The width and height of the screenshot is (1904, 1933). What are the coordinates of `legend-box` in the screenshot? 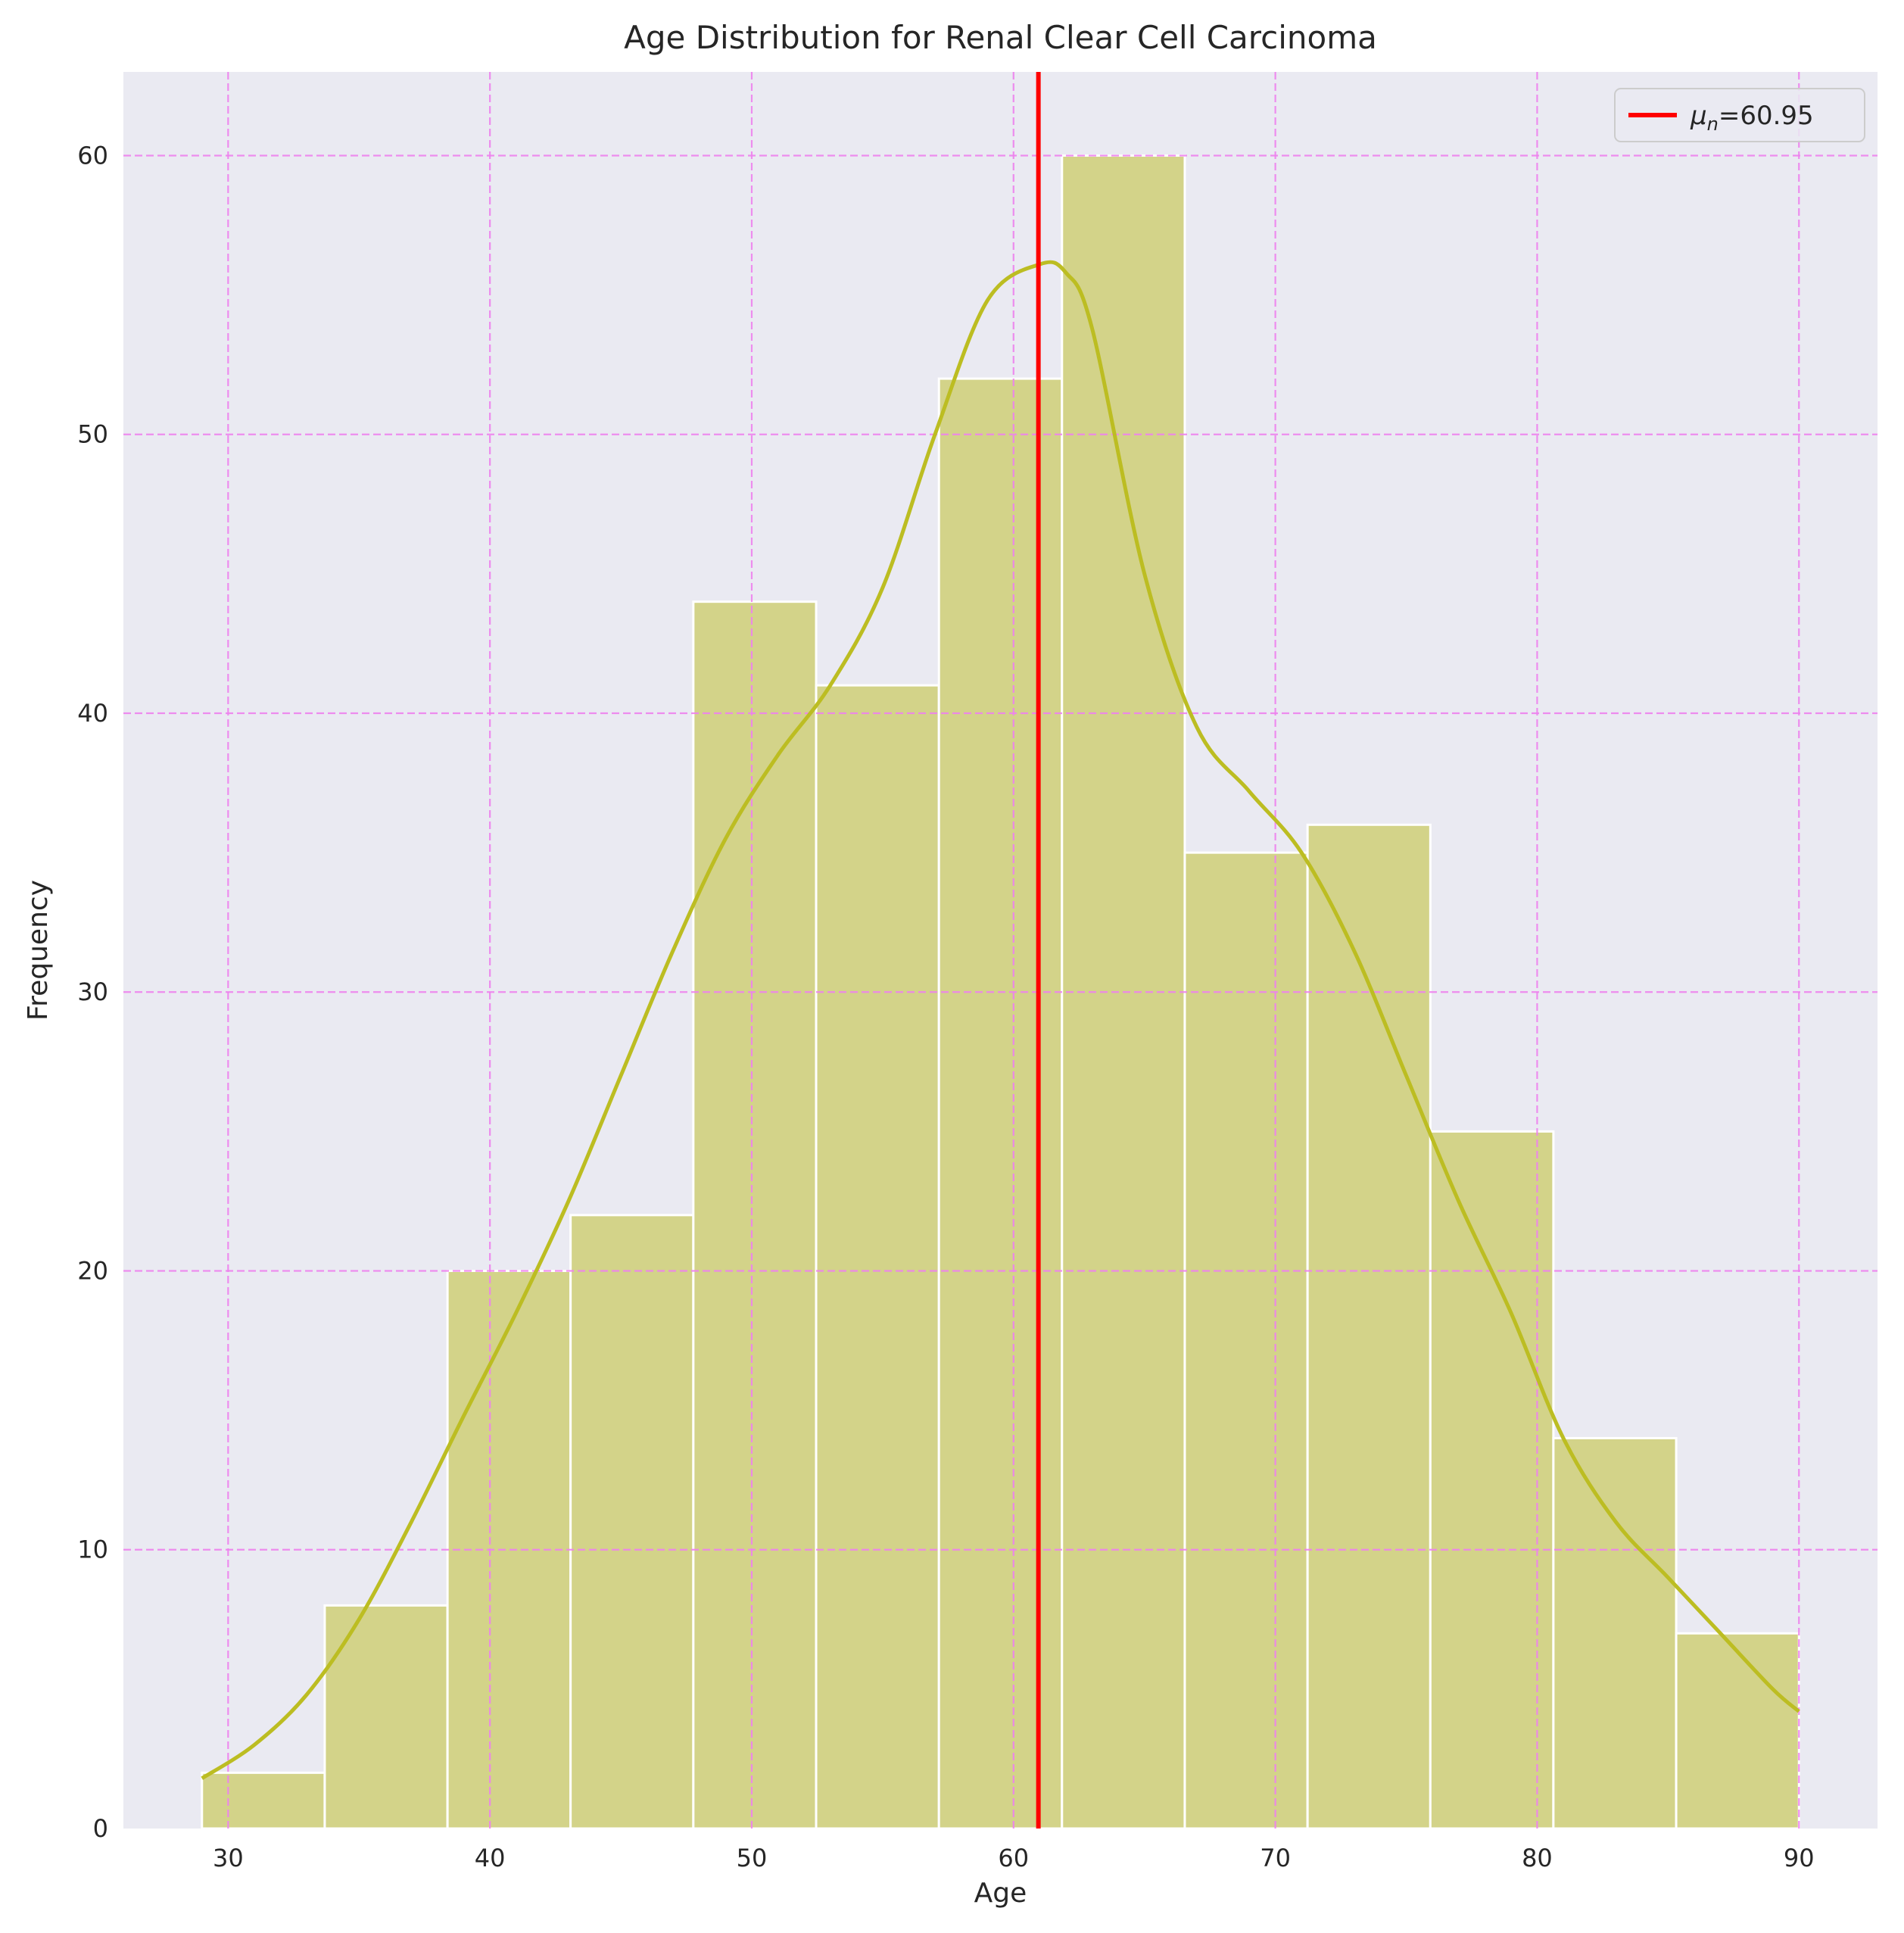 It's located at (1739, 115).